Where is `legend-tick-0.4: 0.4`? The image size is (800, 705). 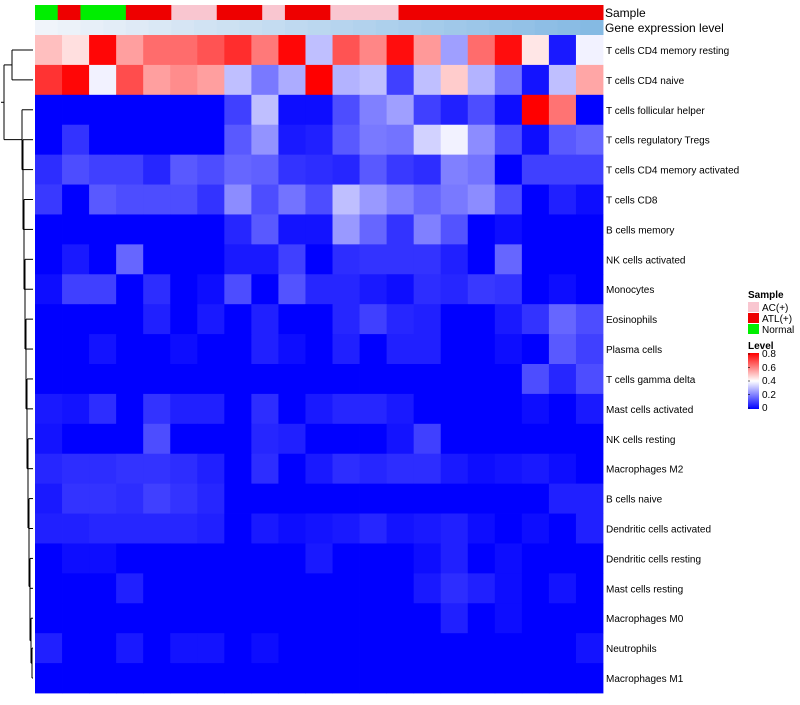
legend-tick-0.4: 0.4 is located at coordinates (769, 381).